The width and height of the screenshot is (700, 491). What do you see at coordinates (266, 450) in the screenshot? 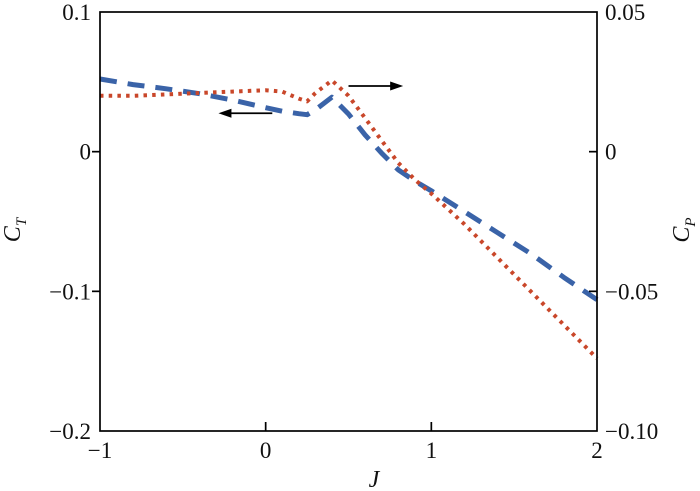
I see `x-axis-tick-label: 0` at bounding box center [266, 450].